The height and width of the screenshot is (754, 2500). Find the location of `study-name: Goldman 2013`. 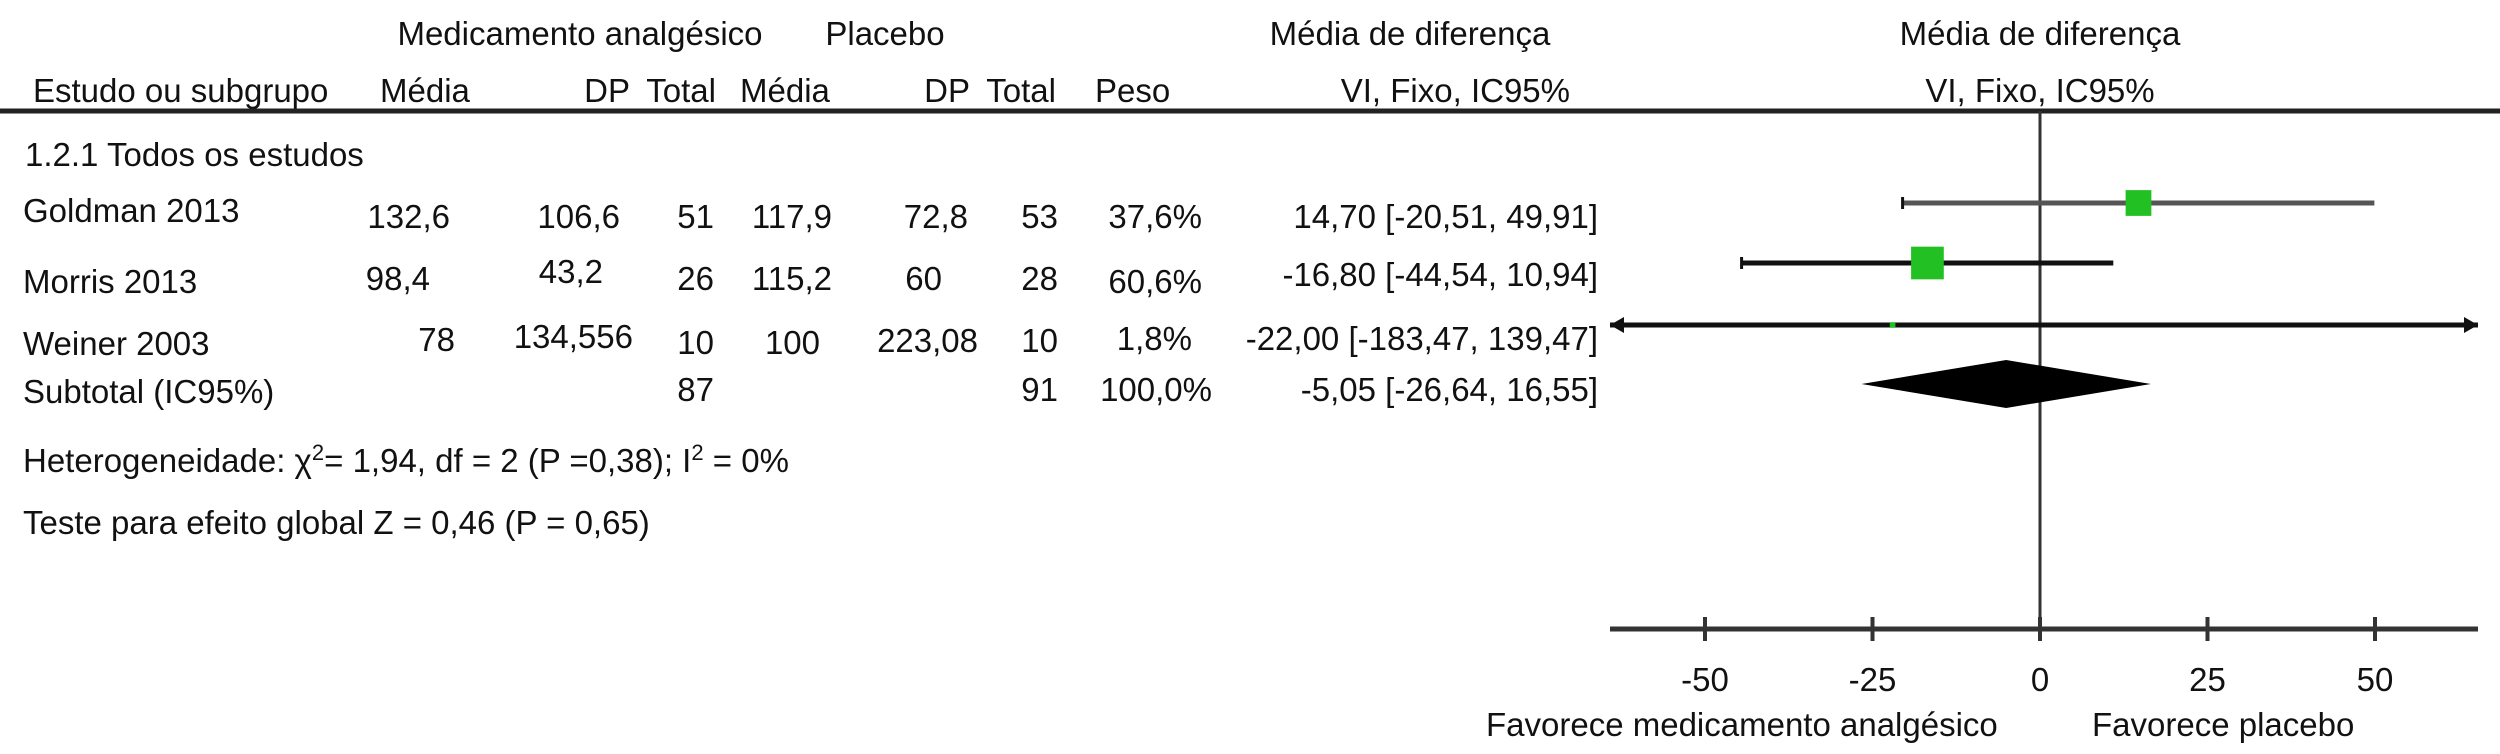

study-name: Goldman 2013 is located at coordinates (131, 210).